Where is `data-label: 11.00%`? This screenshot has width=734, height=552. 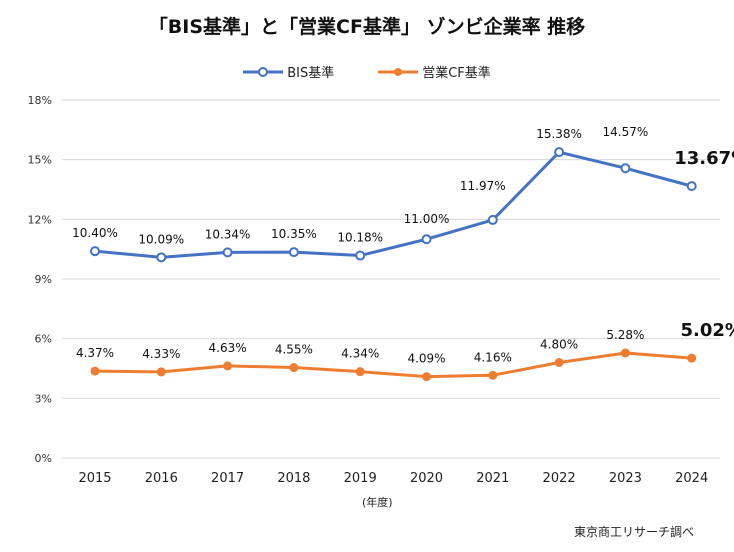 data-label: 11.00% is located at coordinates (427, 219).